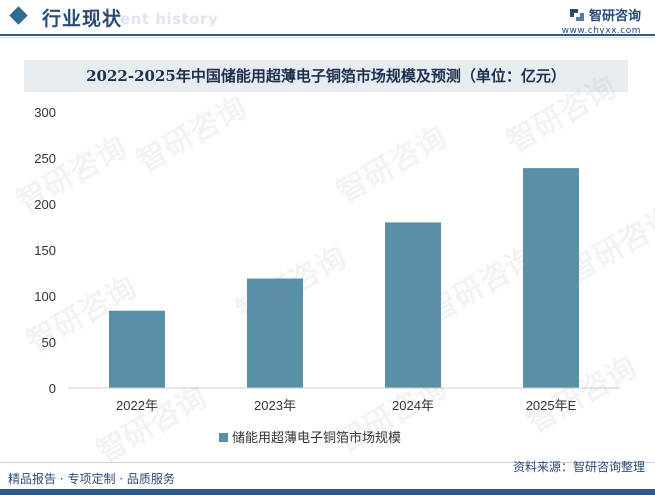 The image size is (655, 495). Describe the element at coordinates (614, 16) in the screenshot. I see `brand-name: 智研咨询` at that location.